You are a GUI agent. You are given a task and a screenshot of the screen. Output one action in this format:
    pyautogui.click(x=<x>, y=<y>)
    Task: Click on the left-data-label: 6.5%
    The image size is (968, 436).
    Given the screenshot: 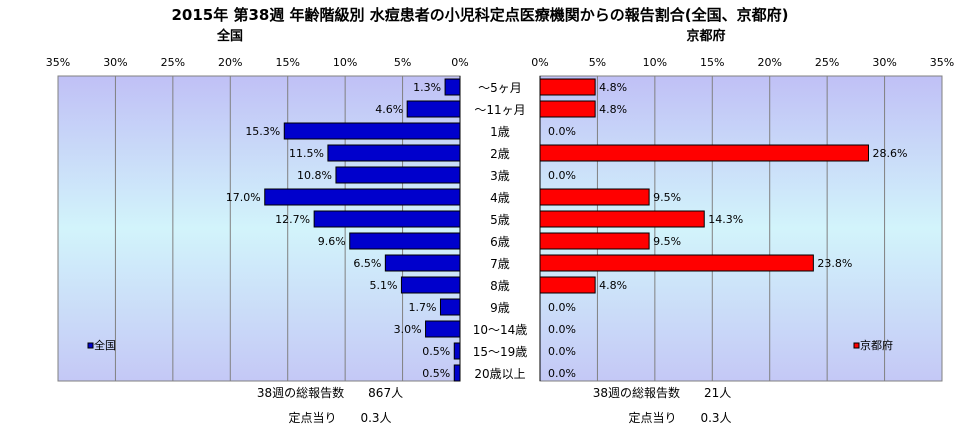 What is the action you would take?
    pyautogui.click(x=367, y=263)
    